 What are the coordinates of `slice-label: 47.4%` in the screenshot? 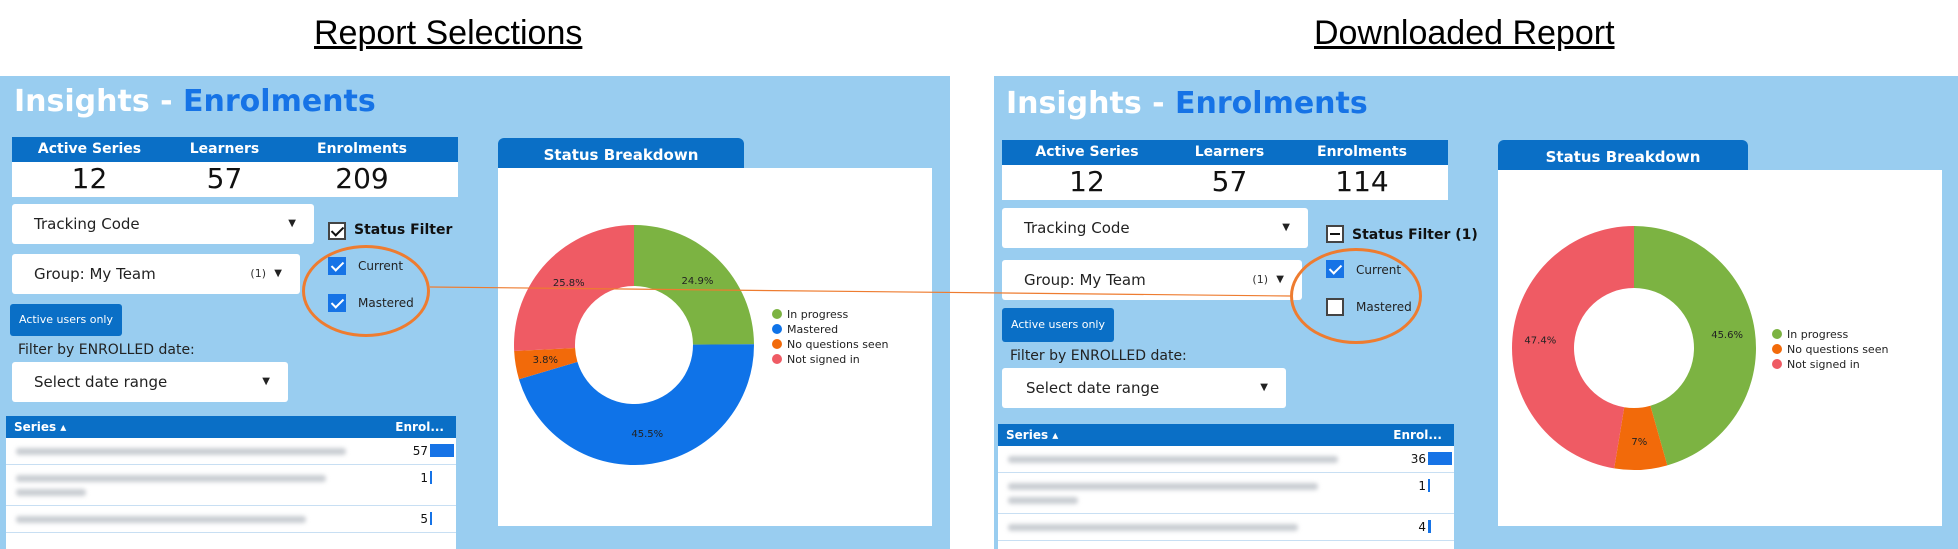 It's located at (1540, 340).